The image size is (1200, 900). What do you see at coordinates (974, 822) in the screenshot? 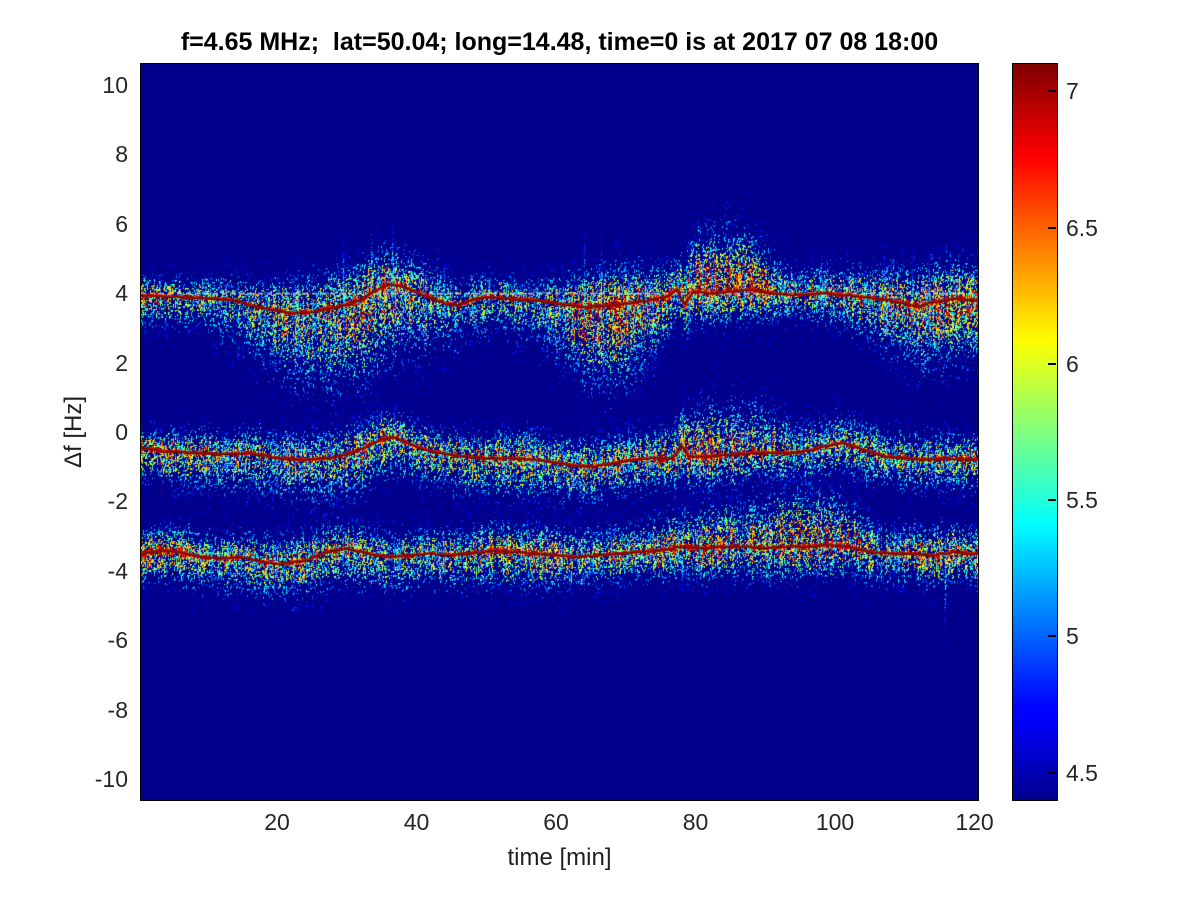
I see `x-tick-label: 120` at bounding box center [974, 822].